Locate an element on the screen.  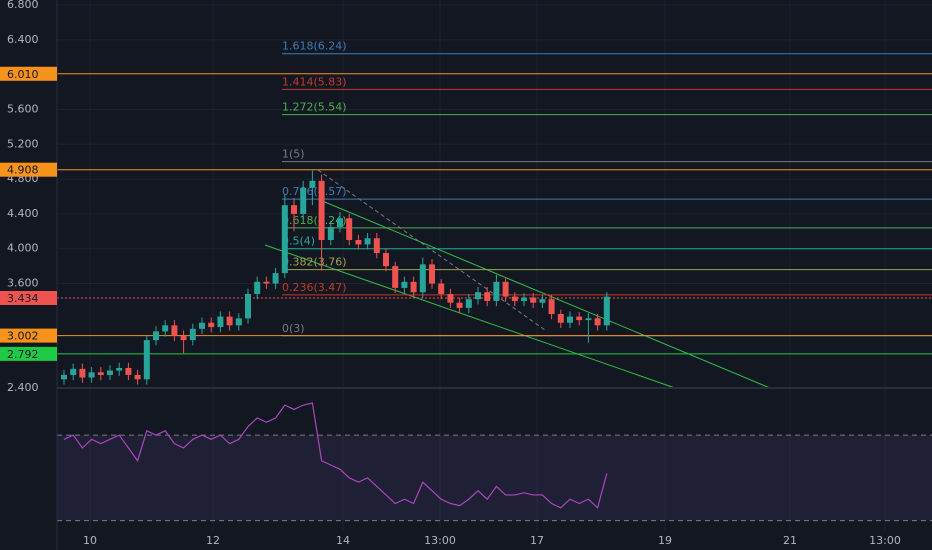
price-tag-label: 6.010 is located at coordinates (23, 74).